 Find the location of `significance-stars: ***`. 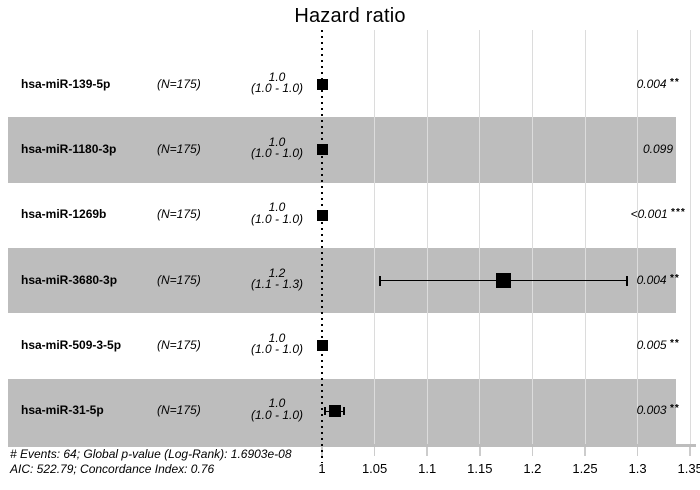

significance-stars: *** is located at coordinates (678, 213).